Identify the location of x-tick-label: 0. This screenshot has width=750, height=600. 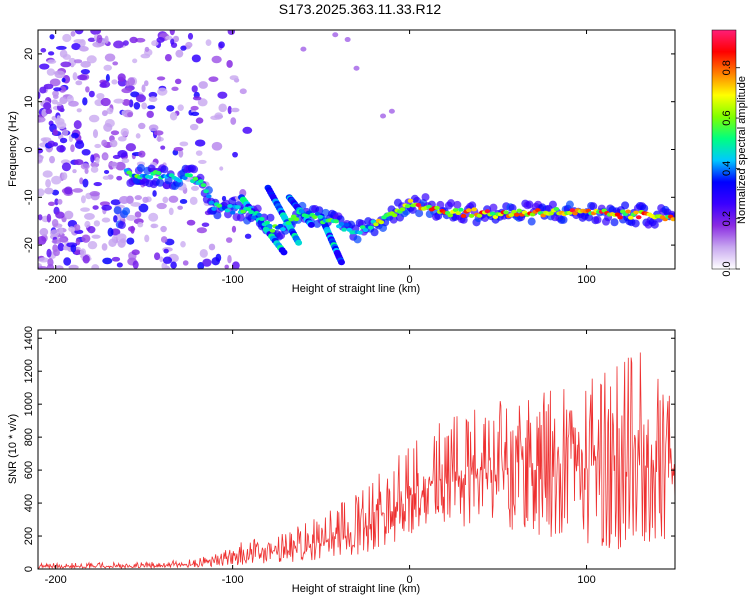
(410, 280).